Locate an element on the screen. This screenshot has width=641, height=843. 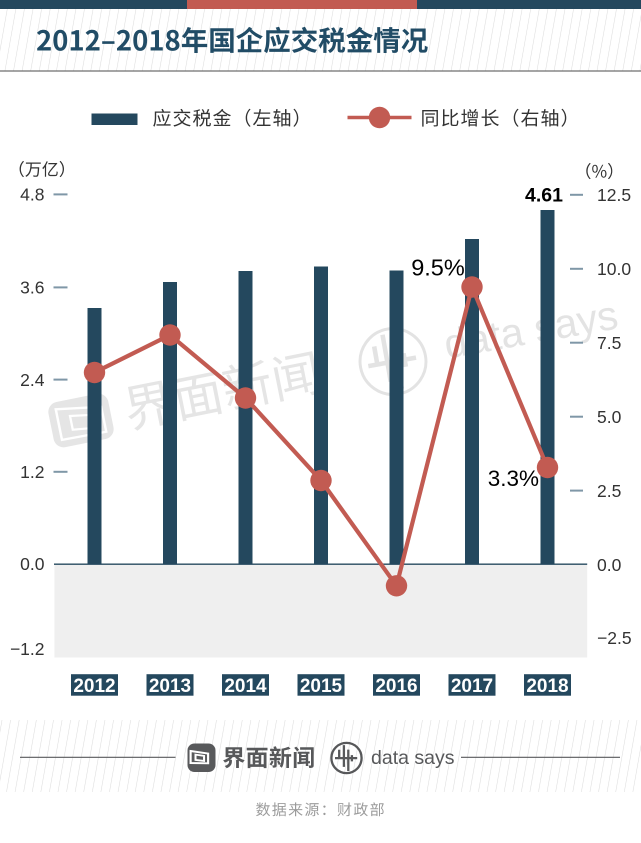
svg-text: 4.8 is located at coordinates (32, 195).